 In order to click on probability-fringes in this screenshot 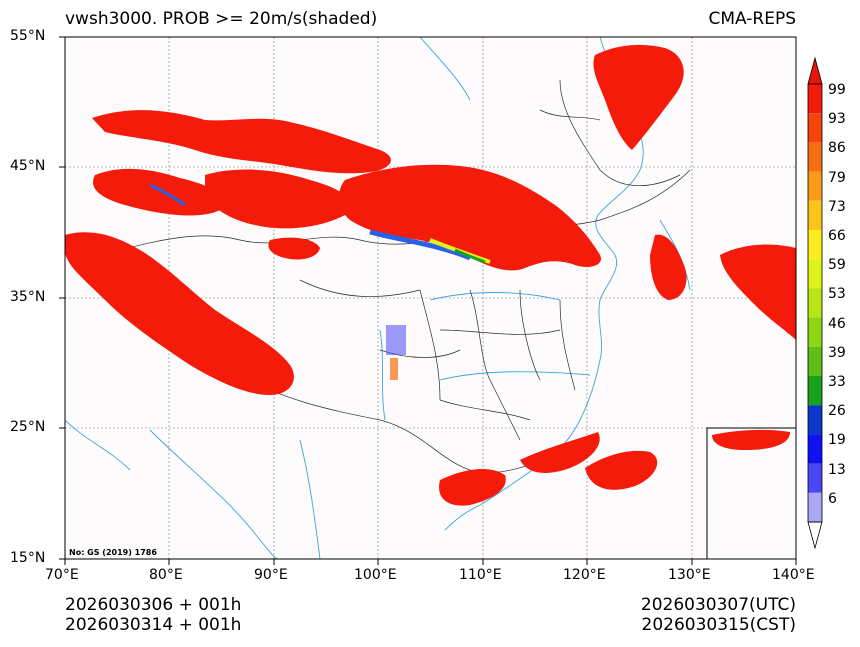, I will do `click(320, 281)`.